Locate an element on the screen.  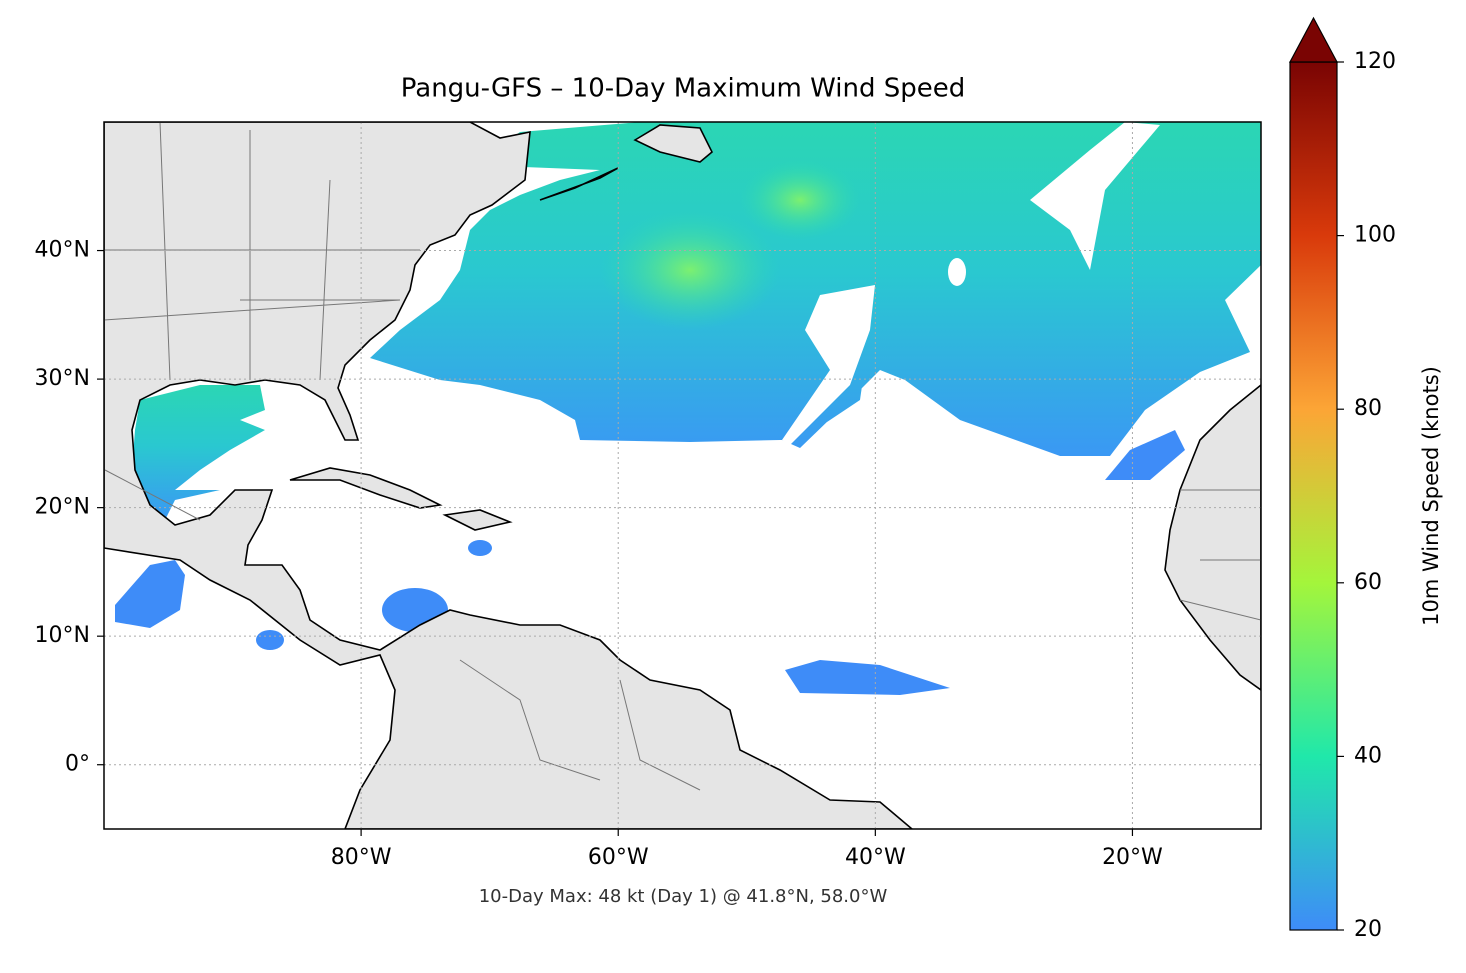
y-tick-label: 20°N is located at coordinates (62, 507).